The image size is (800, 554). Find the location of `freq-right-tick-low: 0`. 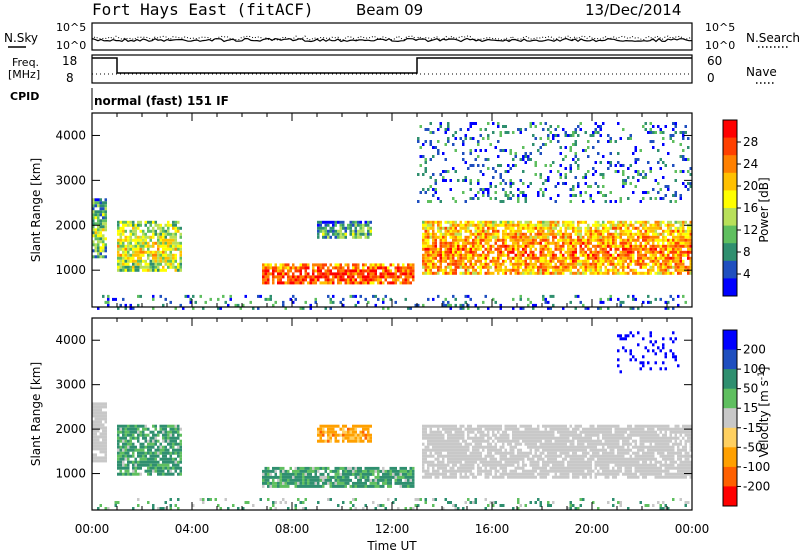

freq-right-tick-low: 0 is located at coordinates (711, 78).